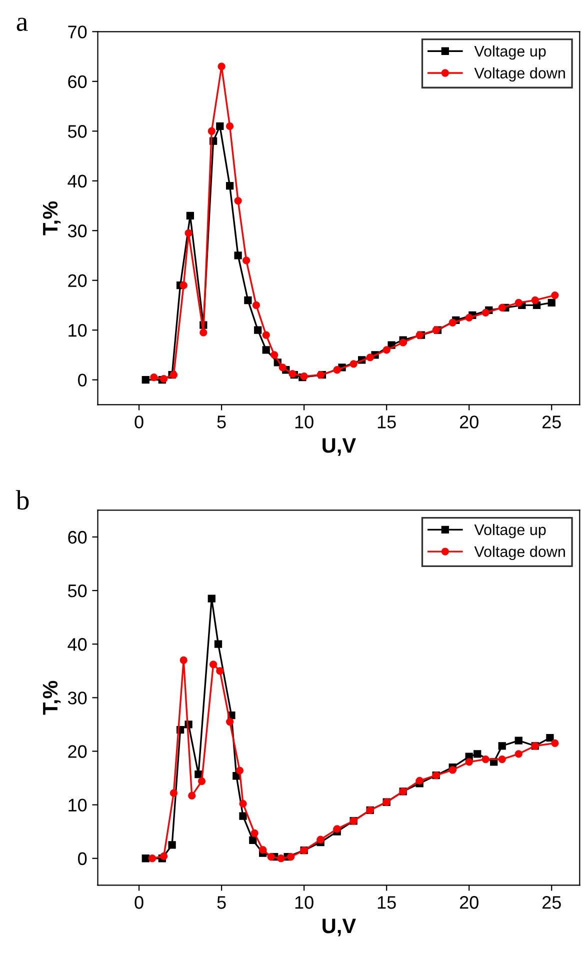 Image resolution: width=582 pixels, height=959 pixels. Describe the element at coordinates (22, 25) in the screenshot. I see `chart-title: a` at that location.